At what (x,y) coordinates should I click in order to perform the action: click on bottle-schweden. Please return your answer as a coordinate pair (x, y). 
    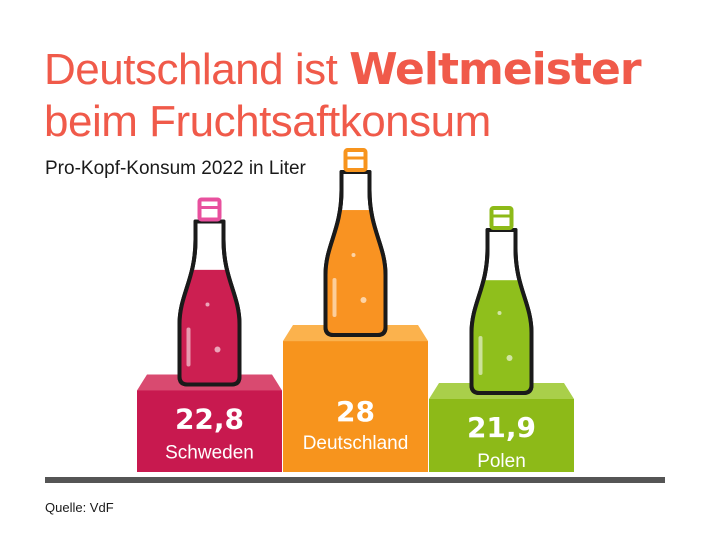
    Looking at the image, I should click on (209, 292).